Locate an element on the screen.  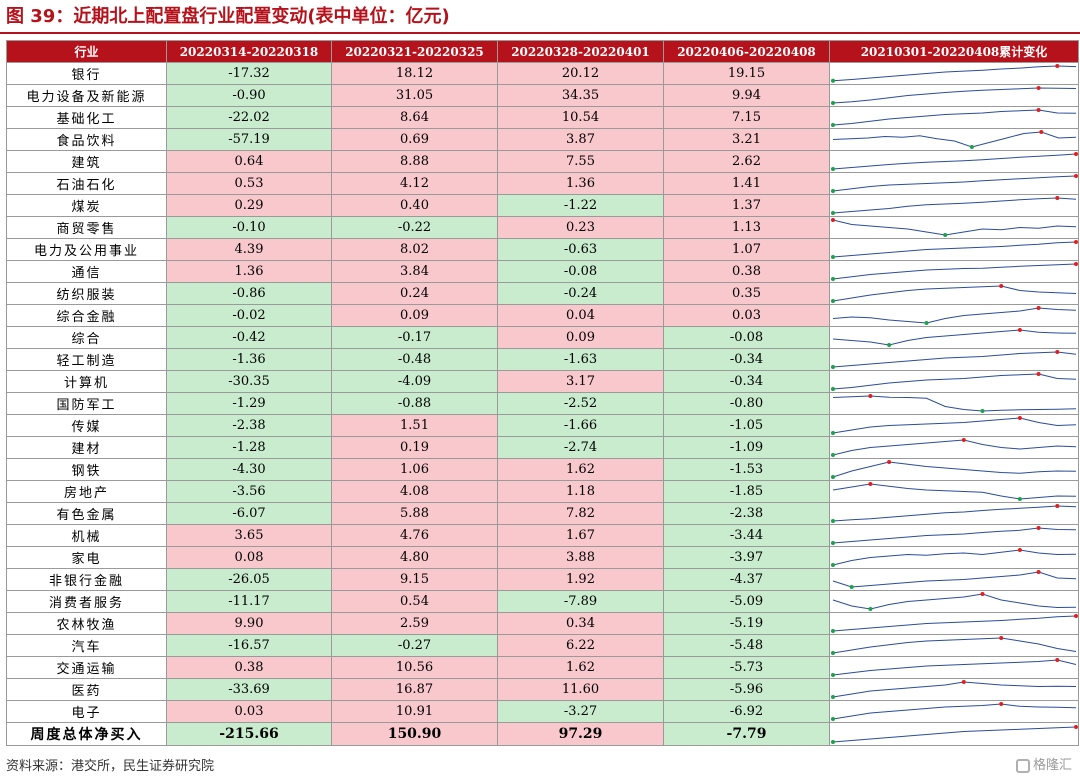
table-row: 纺织服装 -0.86 0.24 -0.24 0.35 is located at coordinates (542, 293).